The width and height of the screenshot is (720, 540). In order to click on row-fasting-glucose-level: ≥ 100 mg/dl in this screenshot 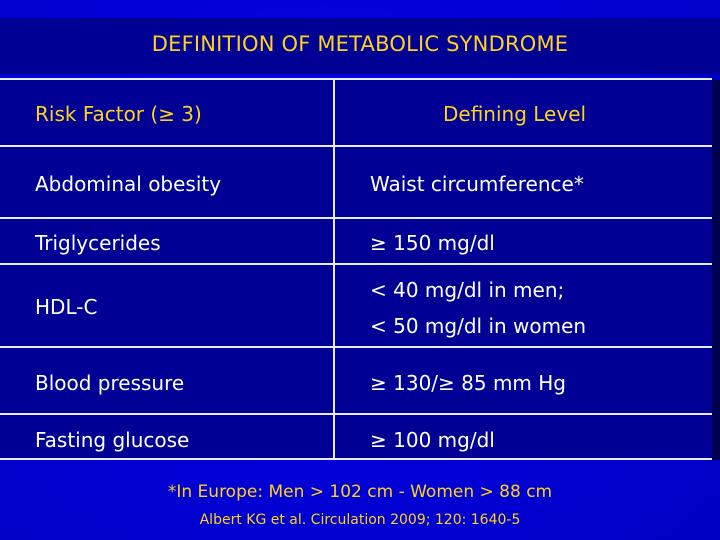, I will do `click(432, 440)`.